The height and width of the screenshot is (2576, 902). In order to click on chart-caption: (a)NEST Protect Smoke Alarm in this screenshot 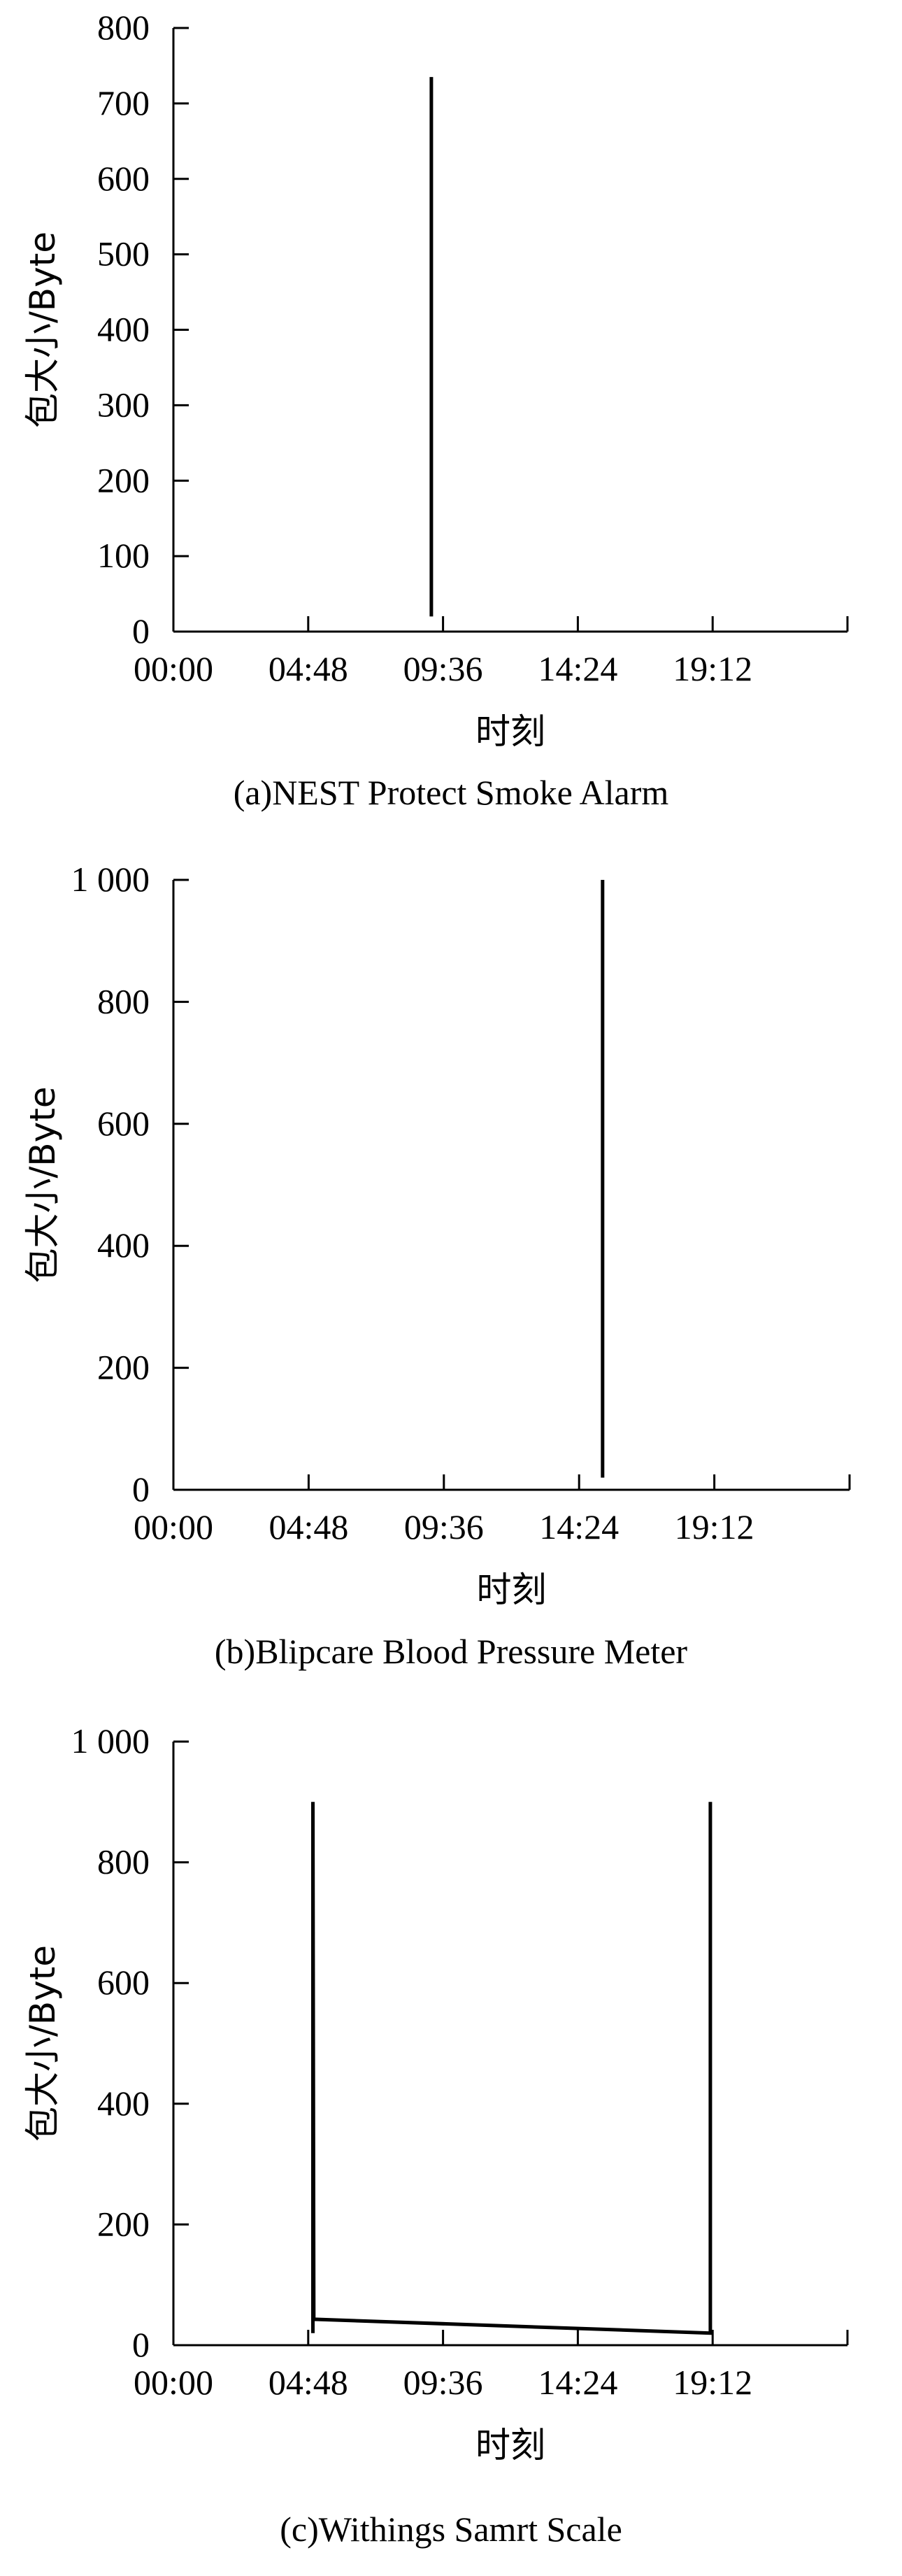, I will do `click(451, 792)`.